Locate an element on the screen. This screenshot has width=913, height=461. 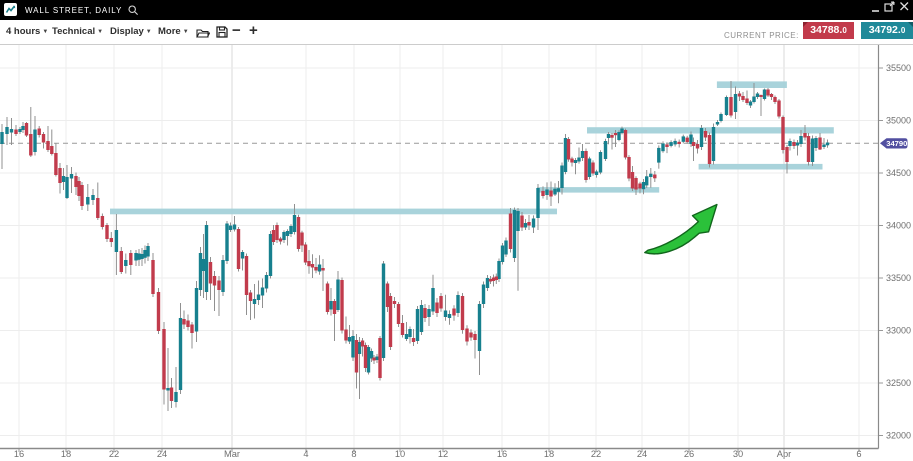
svg-text: 34790 is located at coordinates (896, 143).